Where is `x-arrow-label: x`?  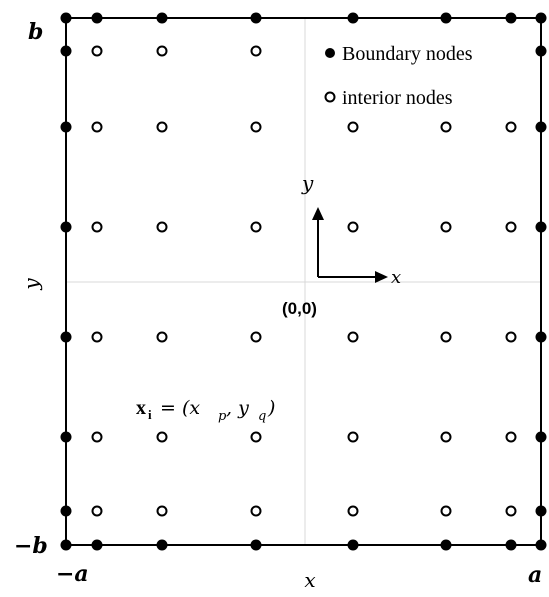 x-arrow-label: x is located at coordinates (396, 277).